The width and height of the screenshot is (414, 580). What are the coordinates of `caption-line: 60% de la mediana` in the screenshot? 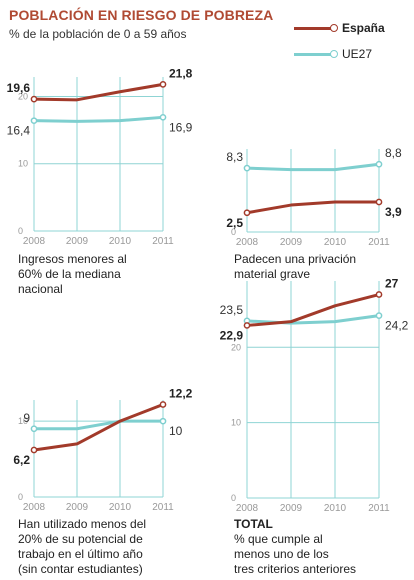 It's located at (69, 274).